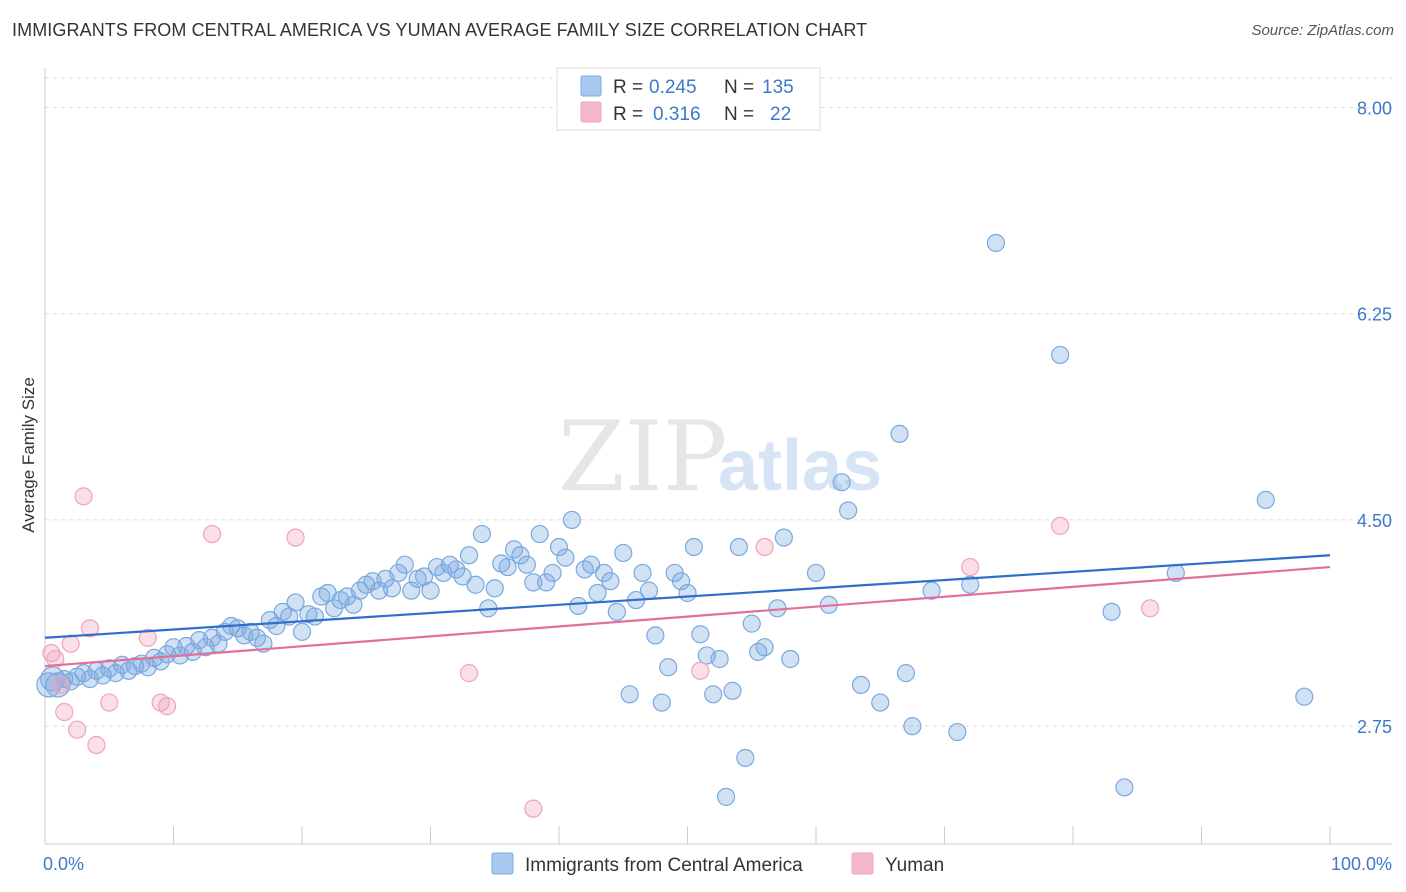  I want to click on source-label: Source: ZipAtlas.com, so click(1322, 30).